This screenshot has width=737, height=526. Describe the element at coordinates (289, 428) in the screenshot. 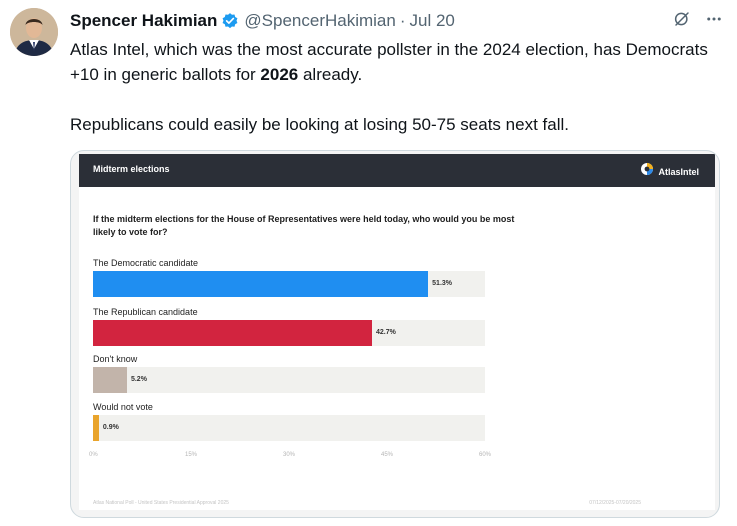

I see `bar-track: 0.9%` at that location.